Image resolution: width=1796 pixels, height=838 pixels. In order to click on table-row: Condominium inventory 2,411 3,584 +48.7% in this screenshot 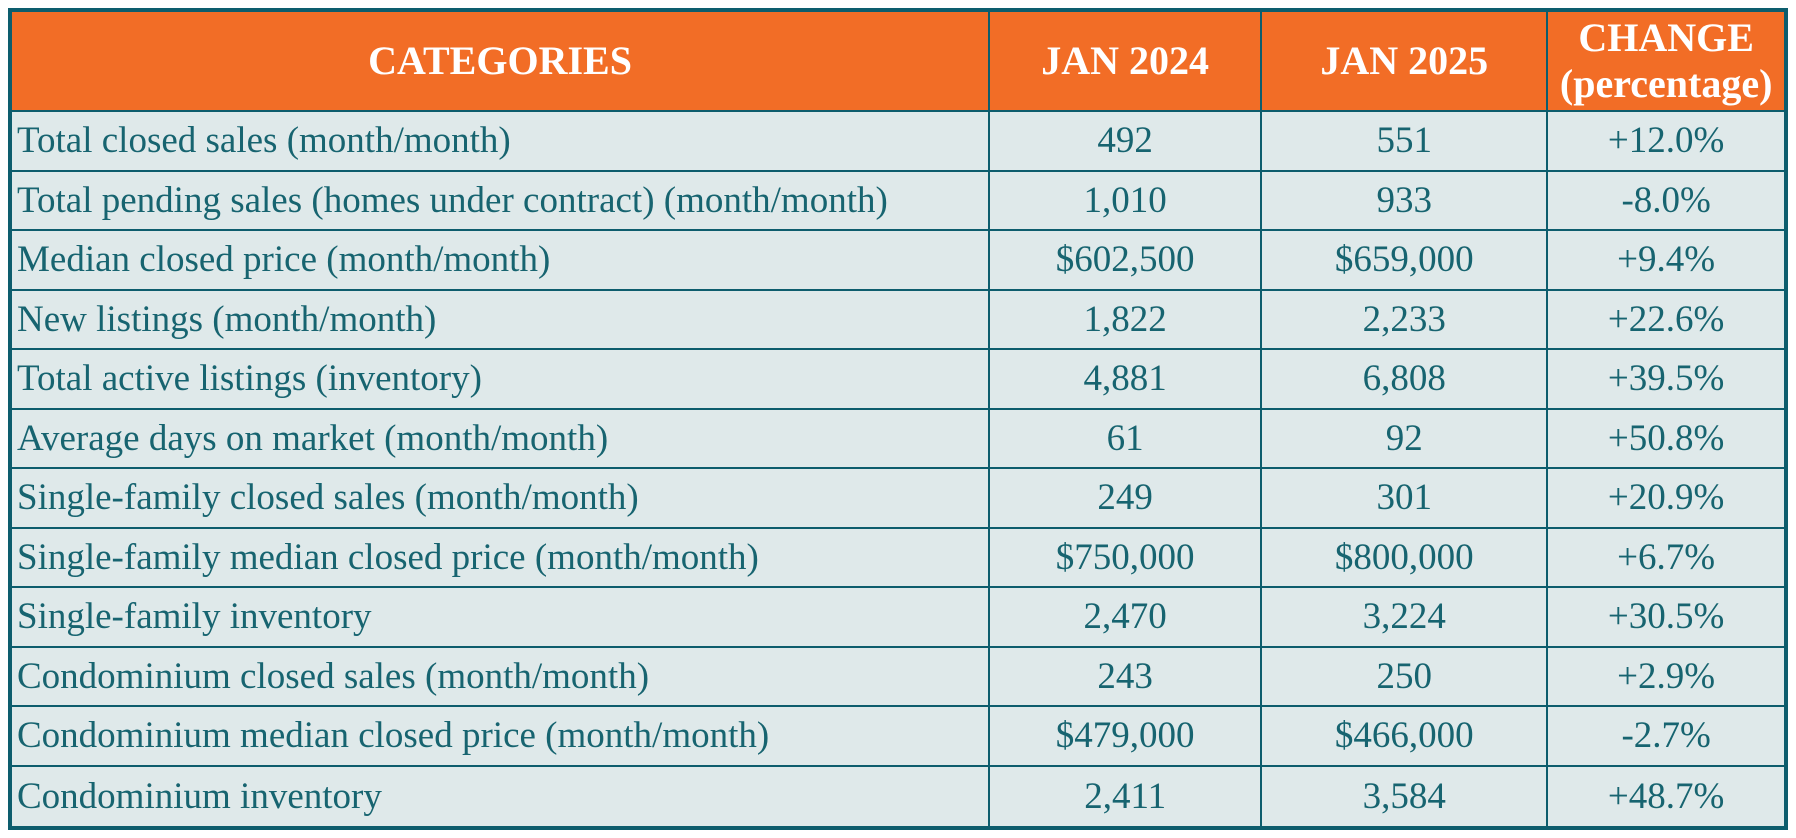, I will do `click(898, 796)`.